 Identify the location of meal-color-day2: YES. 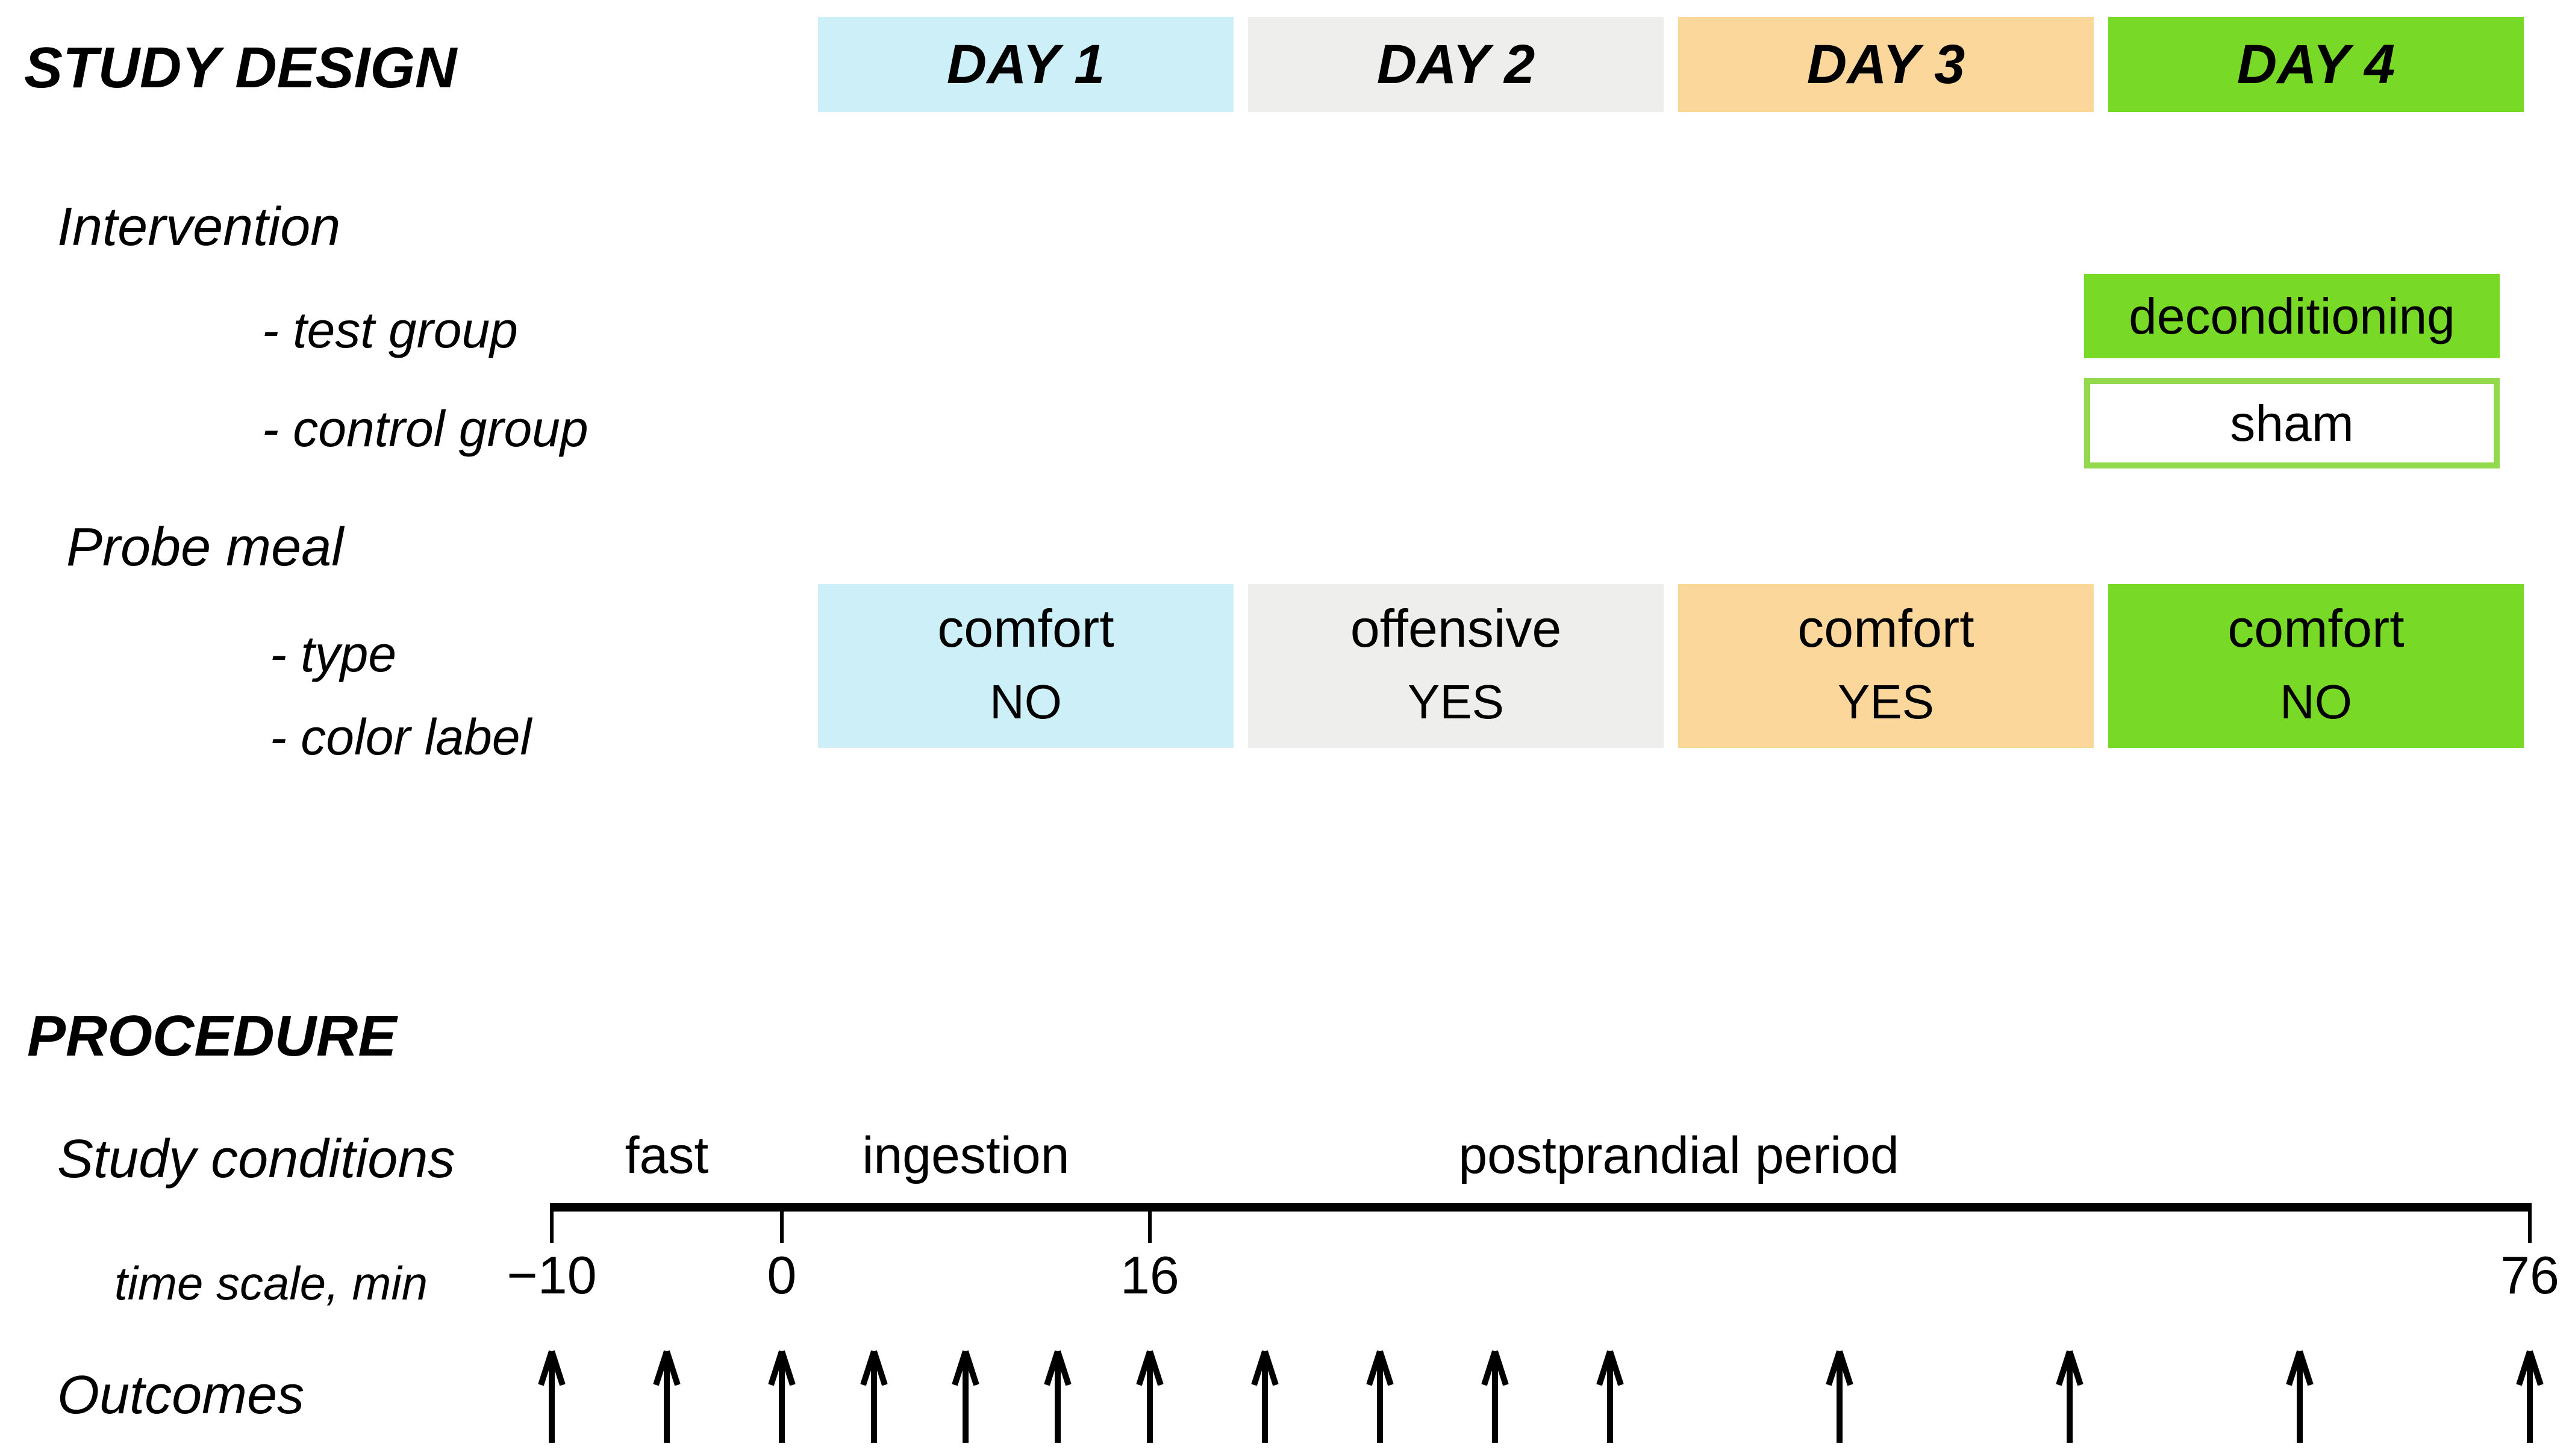
(1456, 702).